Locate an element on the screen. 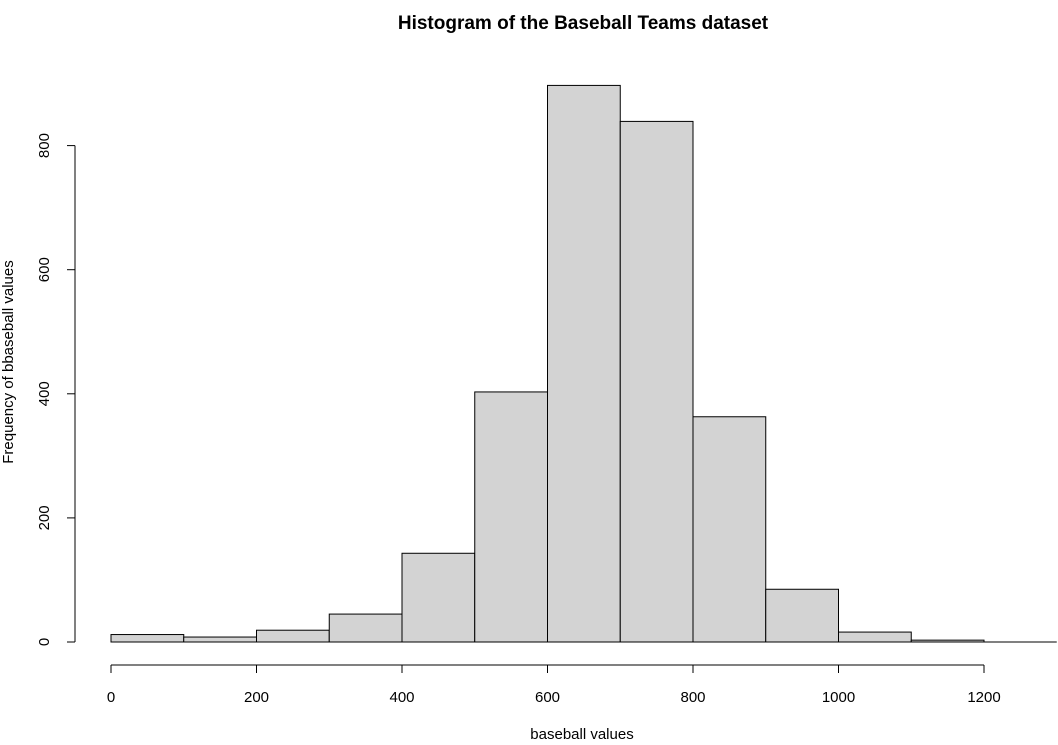 The image size is (1058, 745). x-tick-label: 600 is located at coordinates (547, 697).